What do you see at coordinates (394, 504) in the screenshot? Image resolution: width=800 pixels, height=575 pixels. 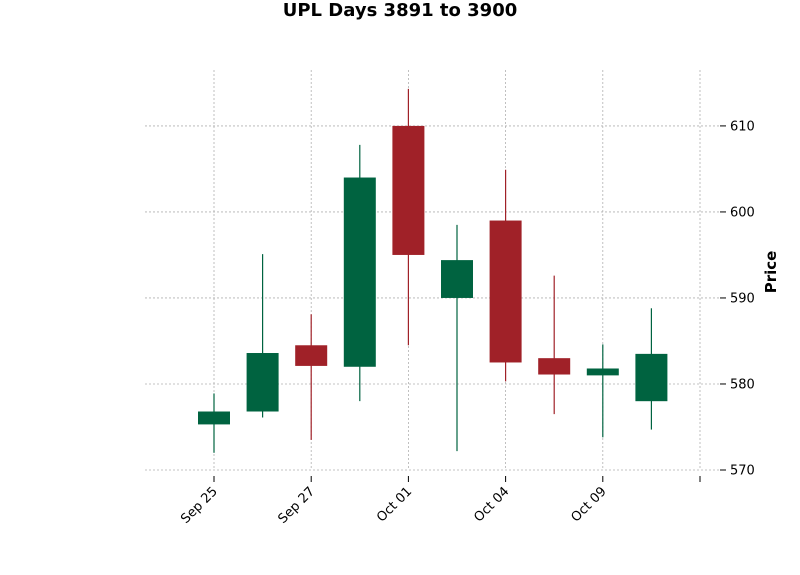 I see `x-tick-label: Oct 01` at bounding box center [394, 504].